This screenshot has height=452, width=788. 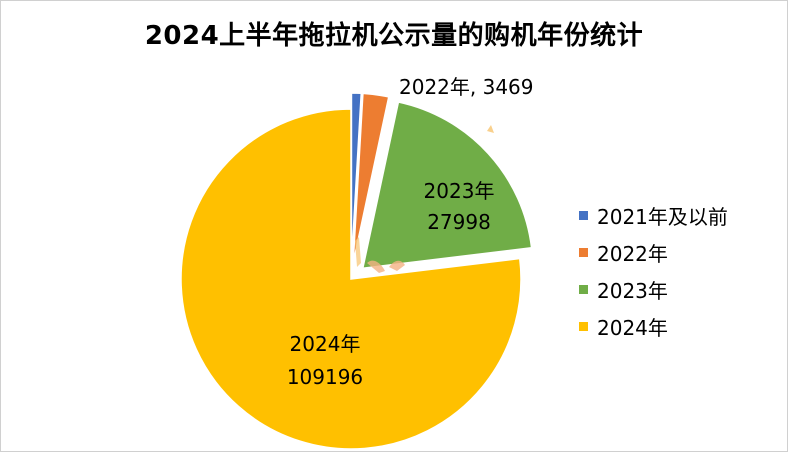 I want to click on legend-label: 2023年, so click(x=632, y=291).